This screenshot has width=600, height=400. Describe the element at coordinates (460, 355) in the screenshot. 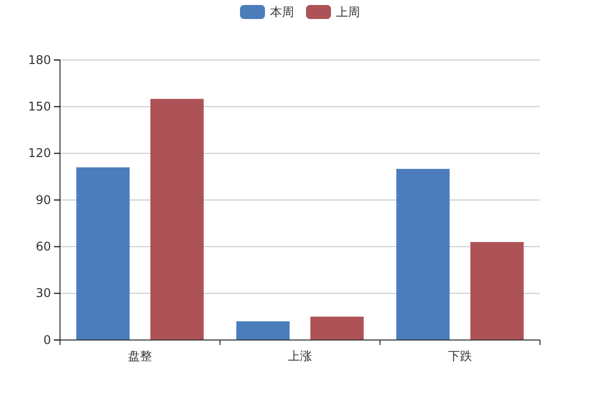

I see `x-tick-label: 下跌` at that location.